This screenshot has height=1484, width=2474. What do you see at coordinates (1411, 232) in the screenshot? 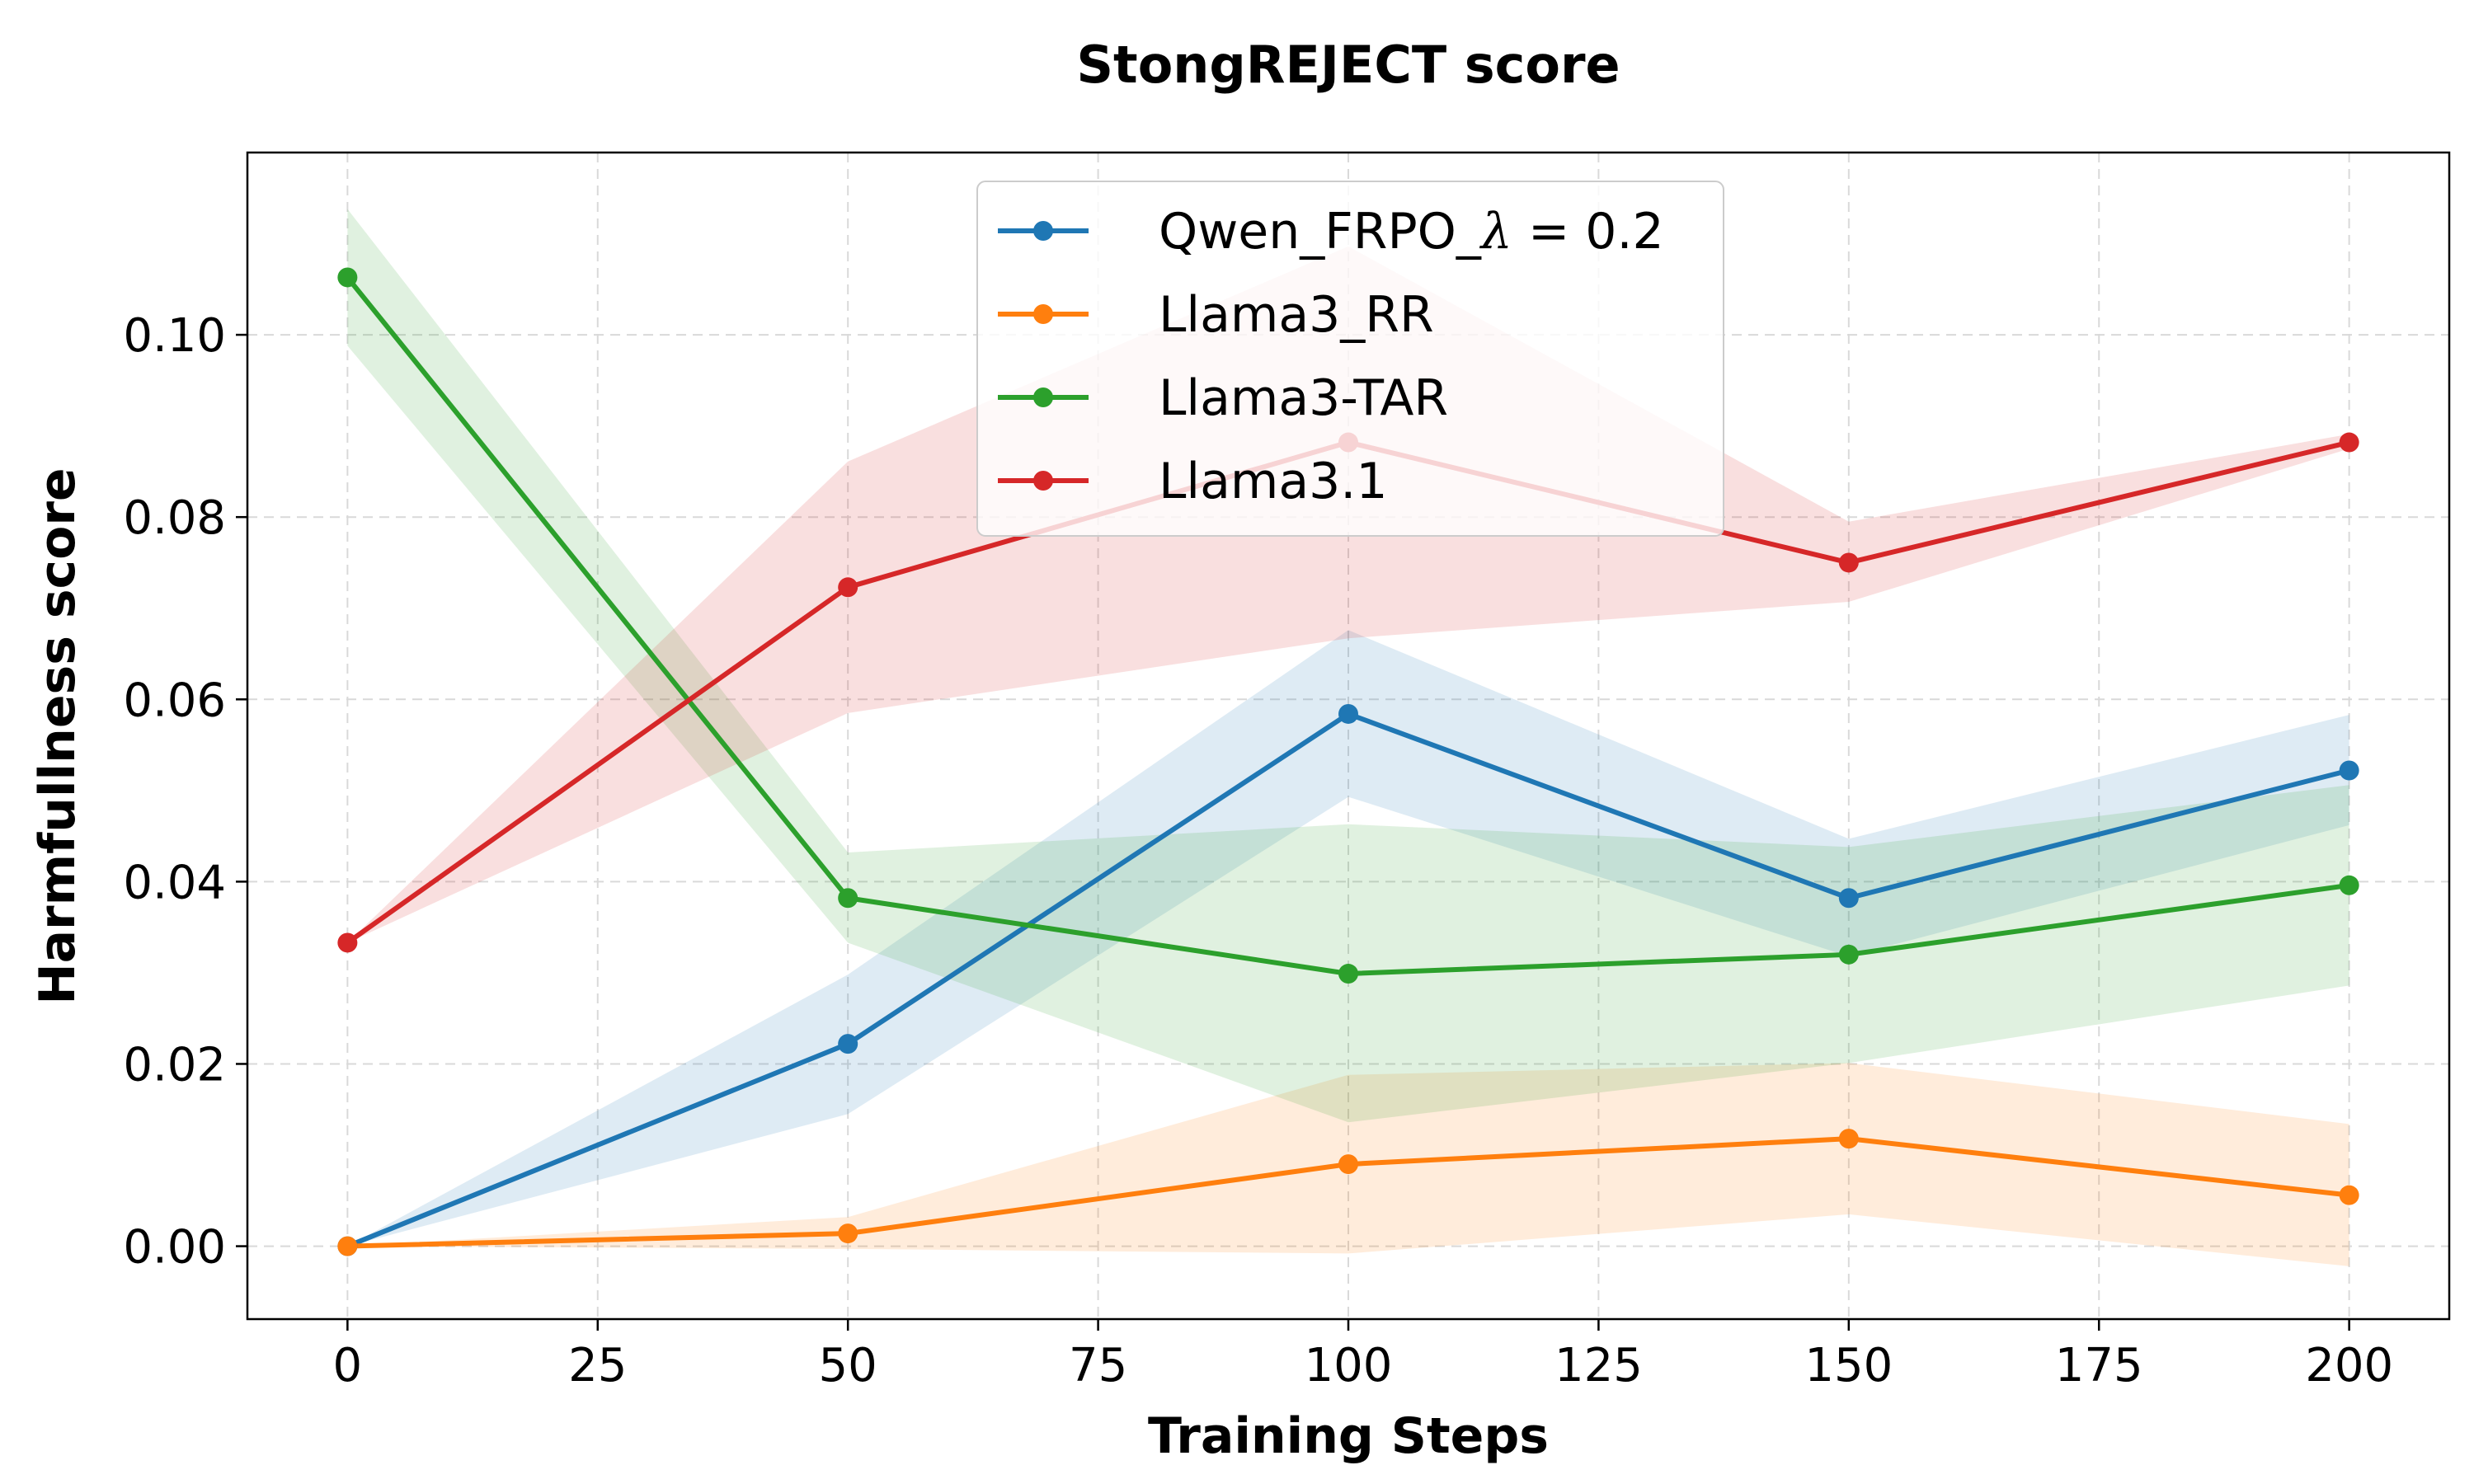
I see `legend-label: Qwen_FRPO_λ = 0.2` at bounding box center [1411, 232].